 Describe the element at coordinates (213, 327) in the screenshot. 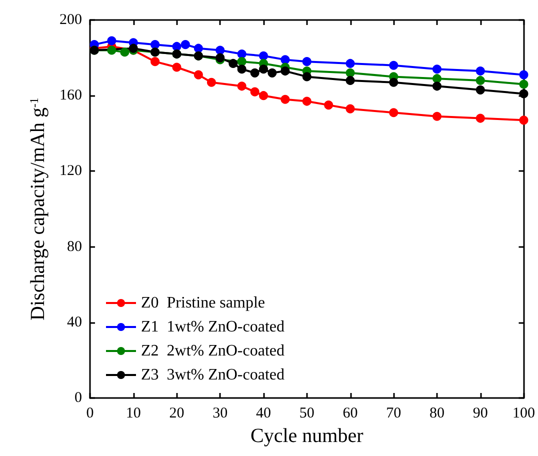

I see `legend-label: Z1 1wt% ZnO-coated` at that location.